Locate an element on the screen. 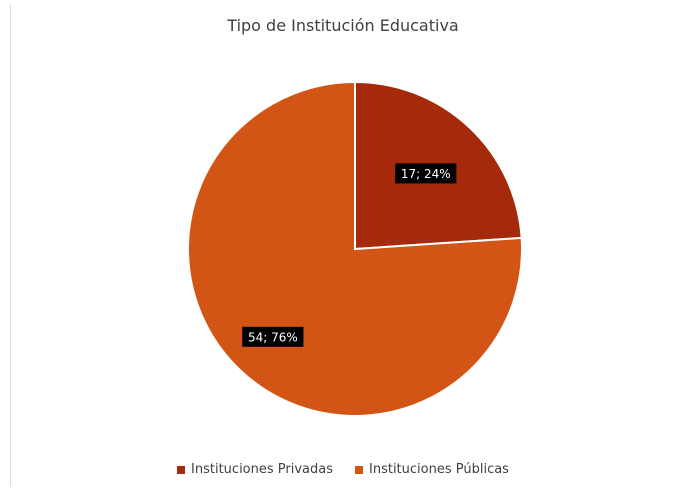 The width and height of the screenshot is (686, 490). chart-title: Tipo de Institución Educativa is located at coordinates (343, 25).